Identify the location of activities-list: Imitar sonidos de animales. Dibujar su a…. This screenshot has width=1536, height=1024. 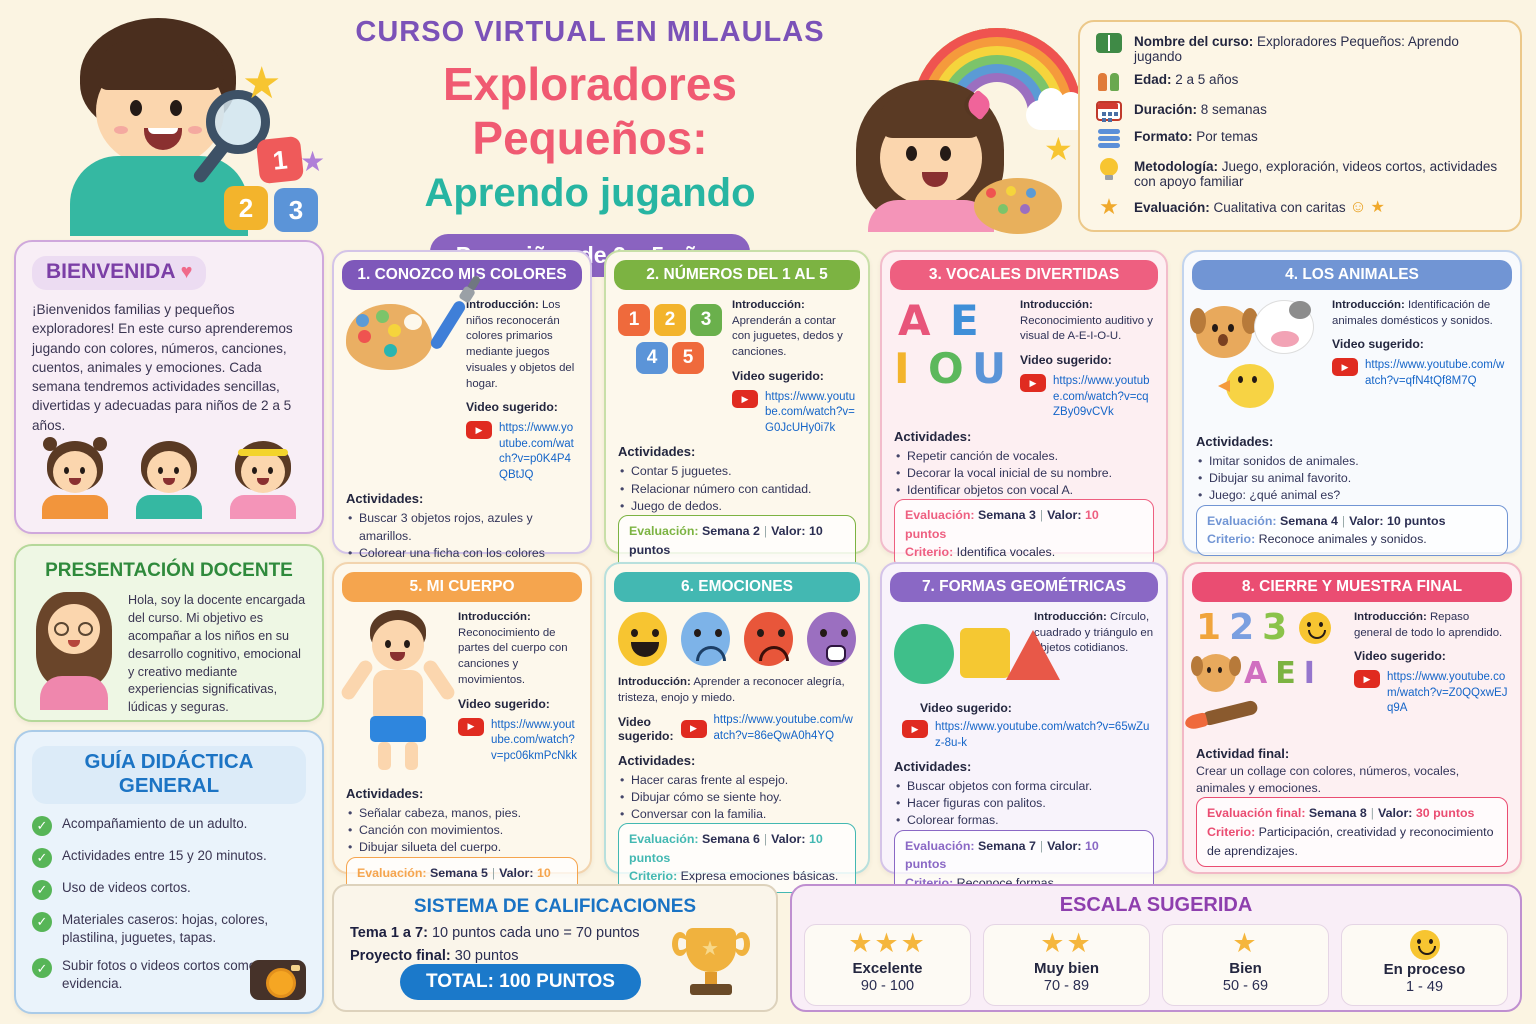
(1352, 479).